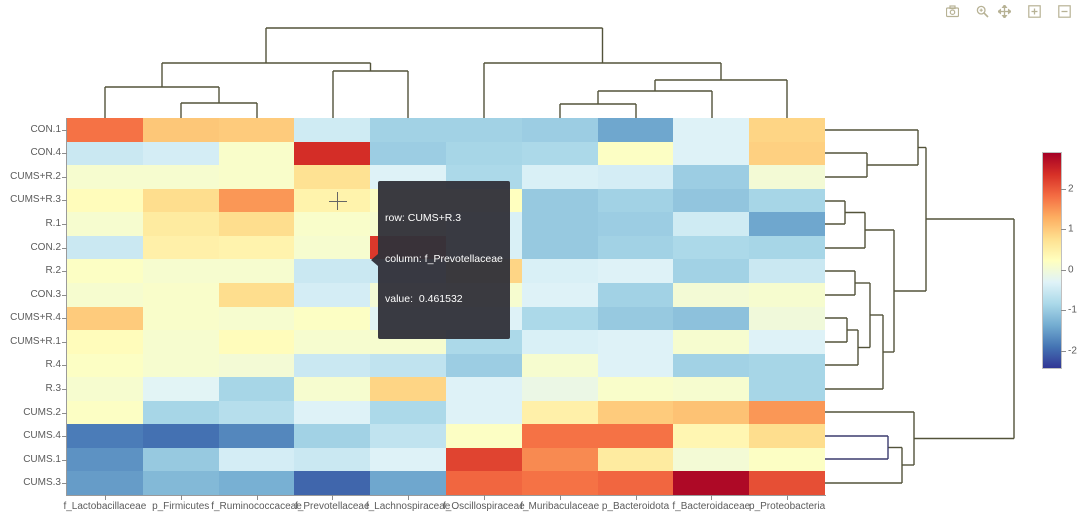 Image resolution: width=1079 pixels, height=524 pixels. Describe the element at coordinates (1064, 11) in the screenshot. I see `zoom-out-icon` at that location.